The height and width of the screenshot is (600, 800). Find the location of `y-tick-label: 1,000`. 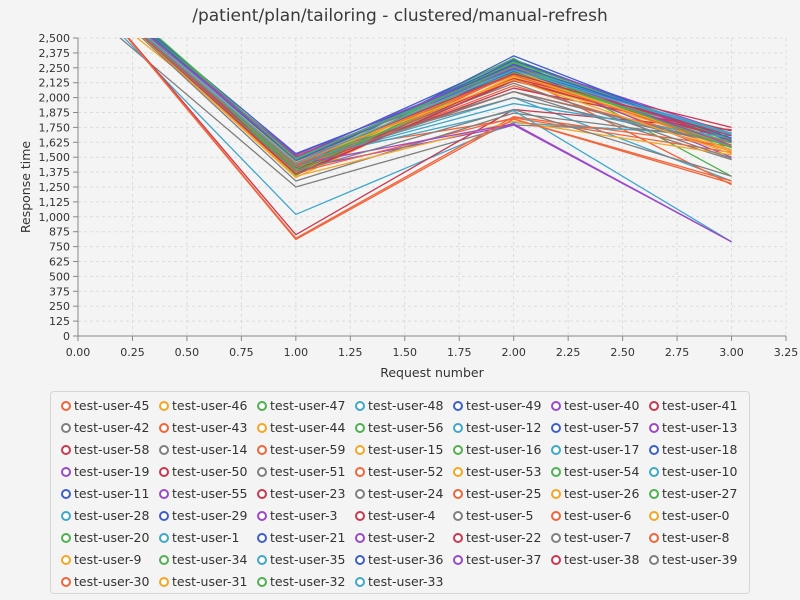

y-tick-label: 1,000 is located at coordinates (55, 217).